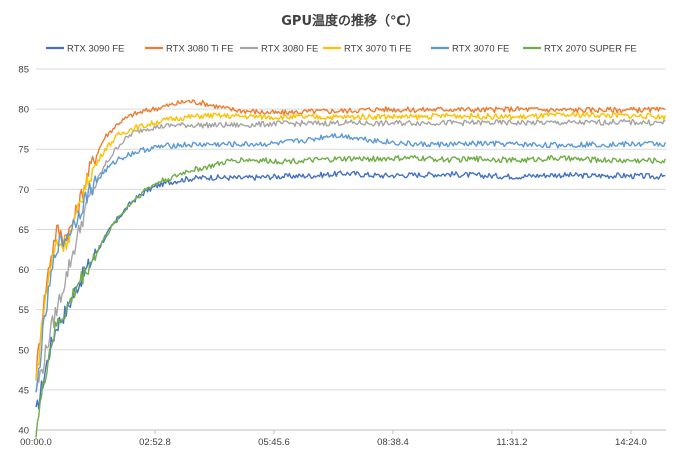 The height and width of the screenshot is (456, 700). What do you see at coordinates (631, 442) in the screenshot?
I see `x-tick-label: 14:24.0` at bounding box center [631, 442].